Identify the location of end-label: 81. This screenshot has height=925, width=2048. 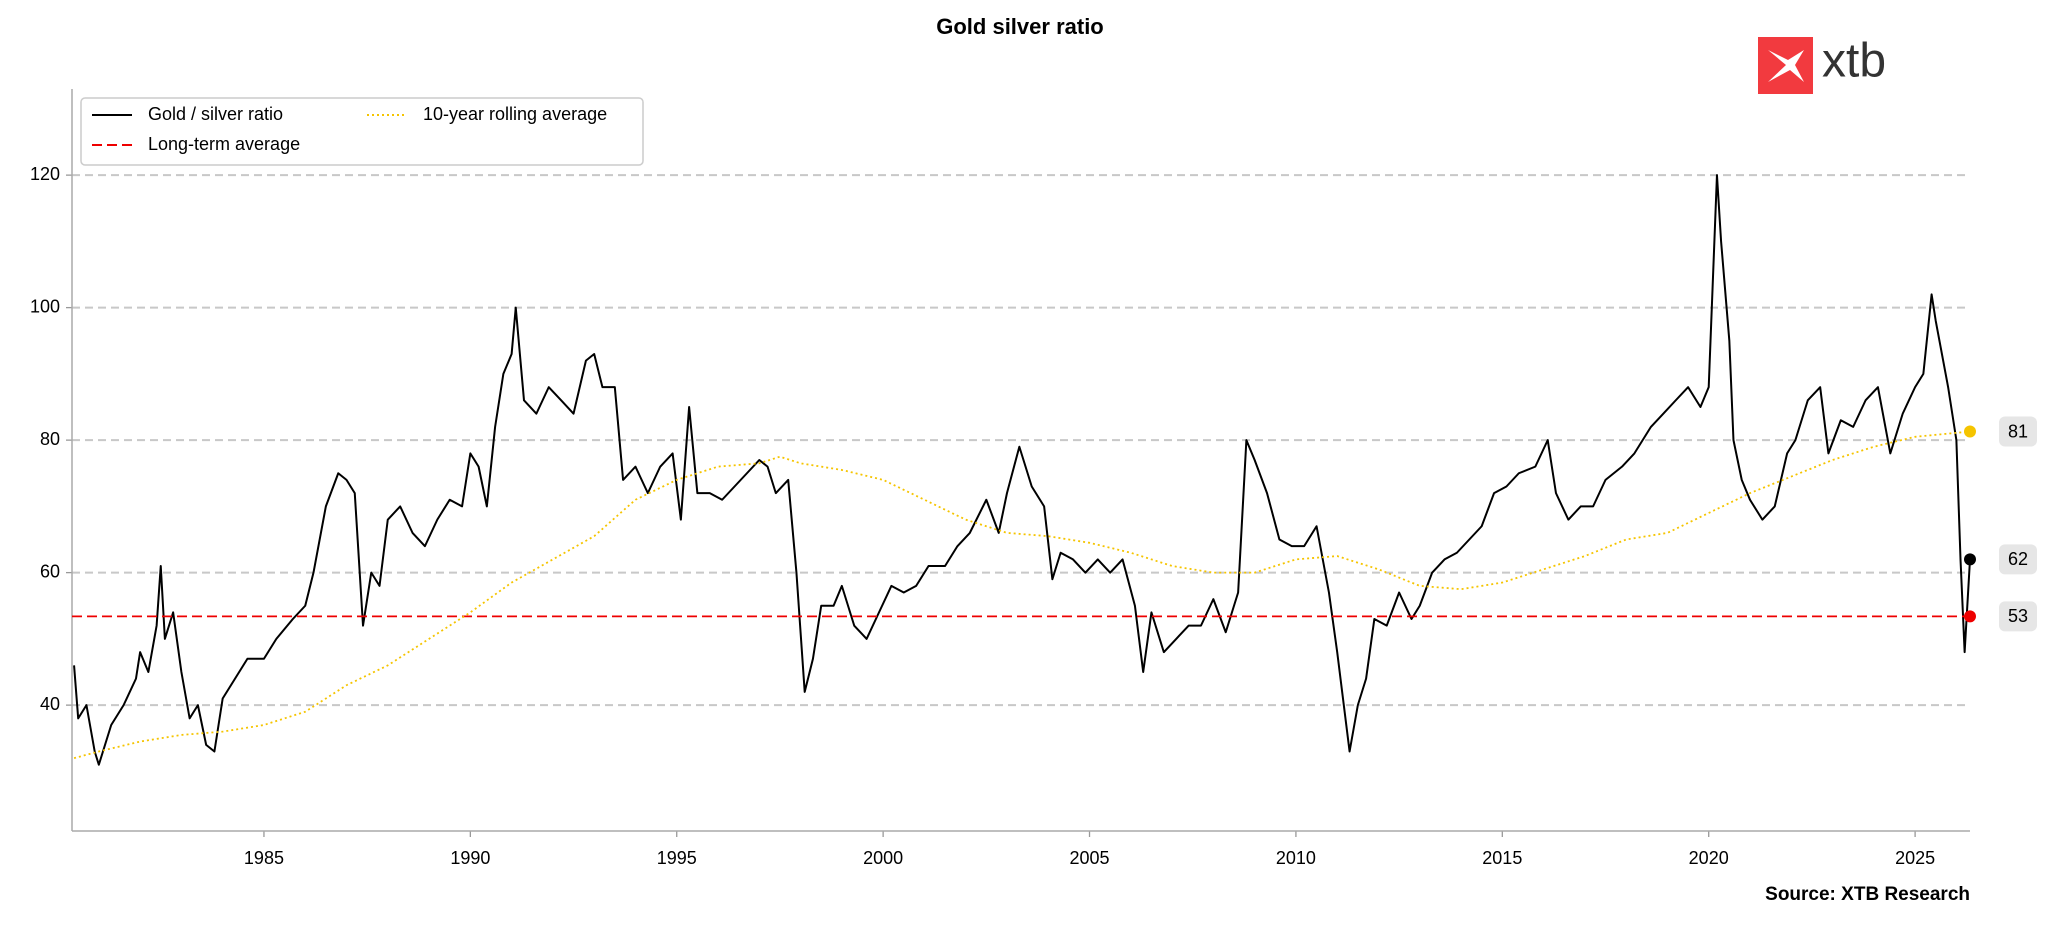
(2018, 431).